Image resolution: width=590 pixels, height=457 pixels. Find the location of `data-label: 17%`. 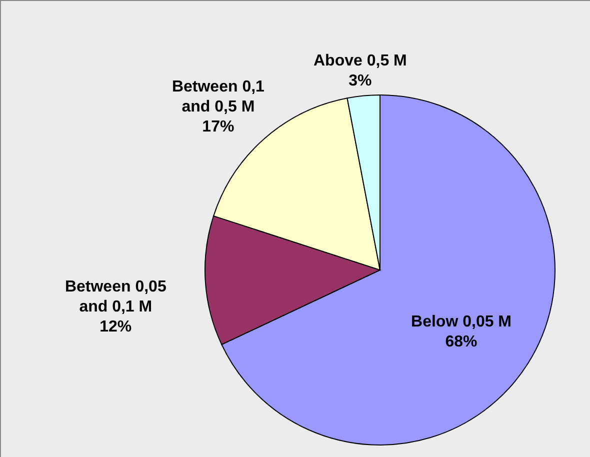

data-label: 17% is located at coordinates (218, 127).